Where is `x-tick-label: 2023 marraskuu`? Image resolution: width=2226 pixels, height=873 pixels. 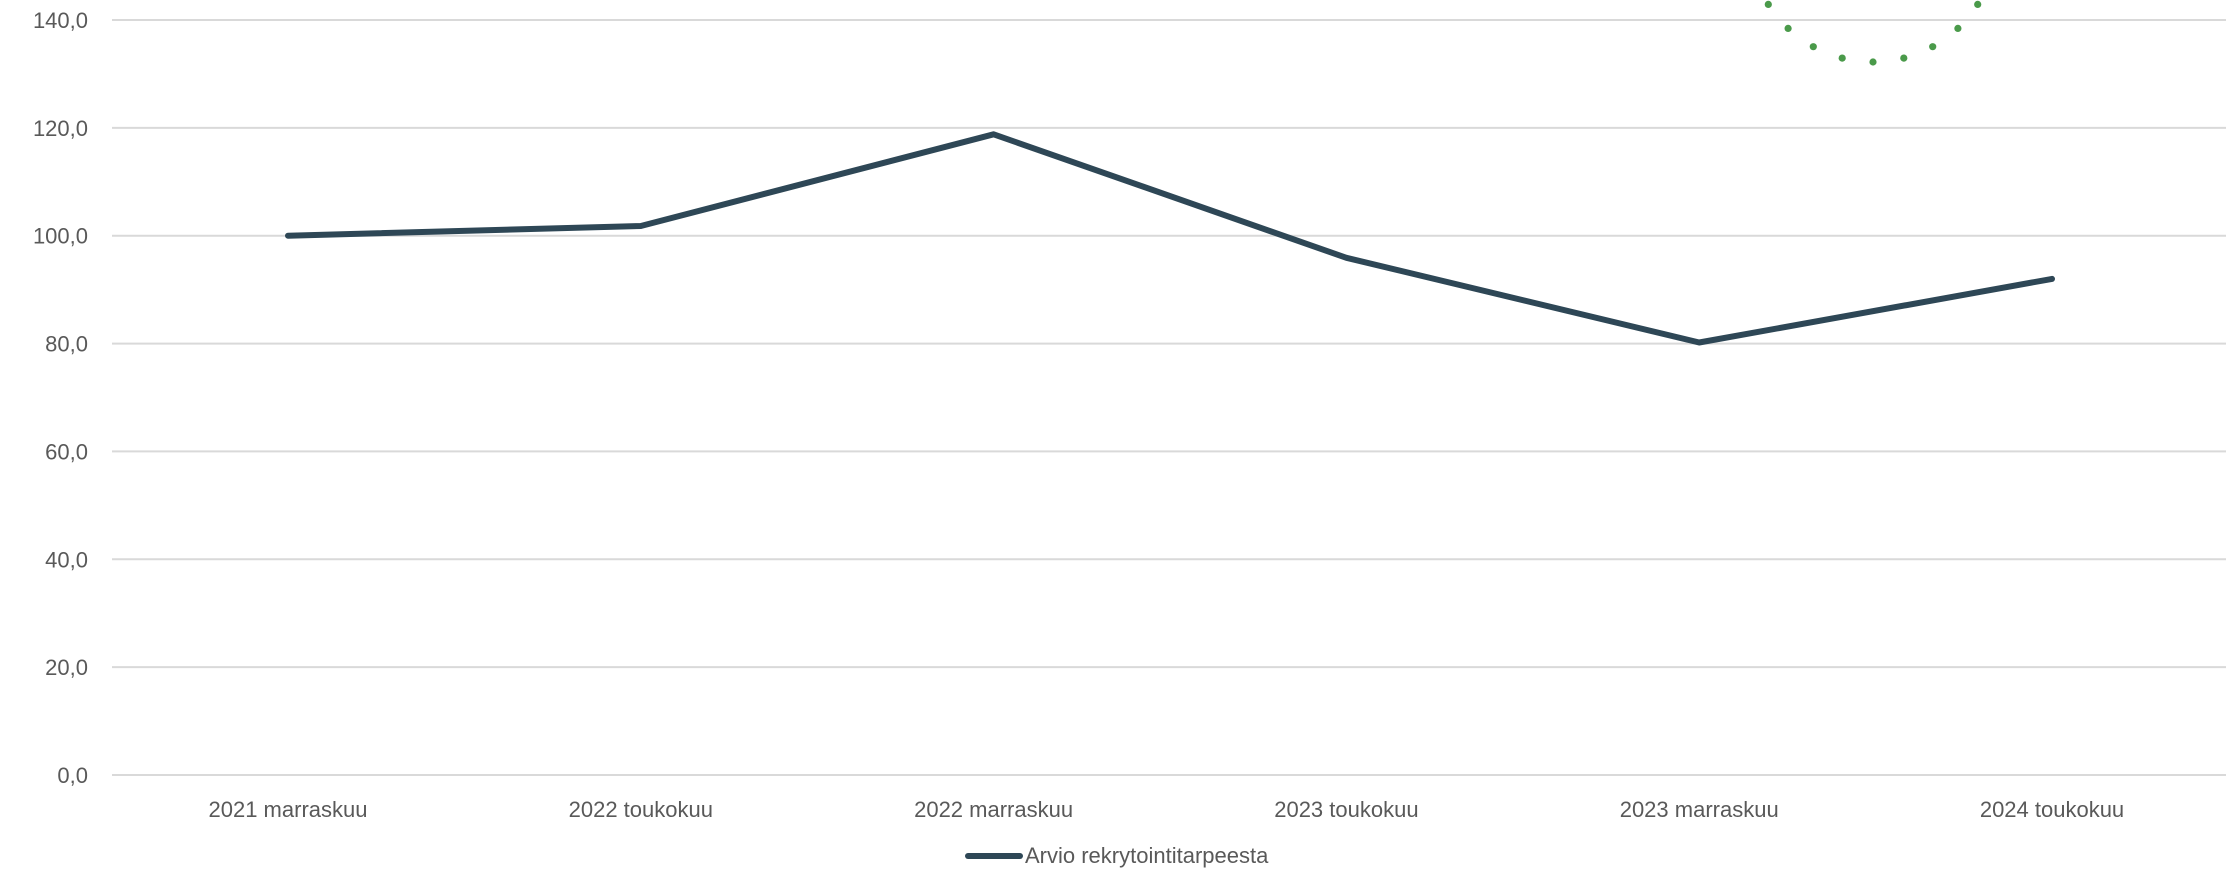 x-tick-label: 2023 marraskuu is located at coordinates (1699, 809).